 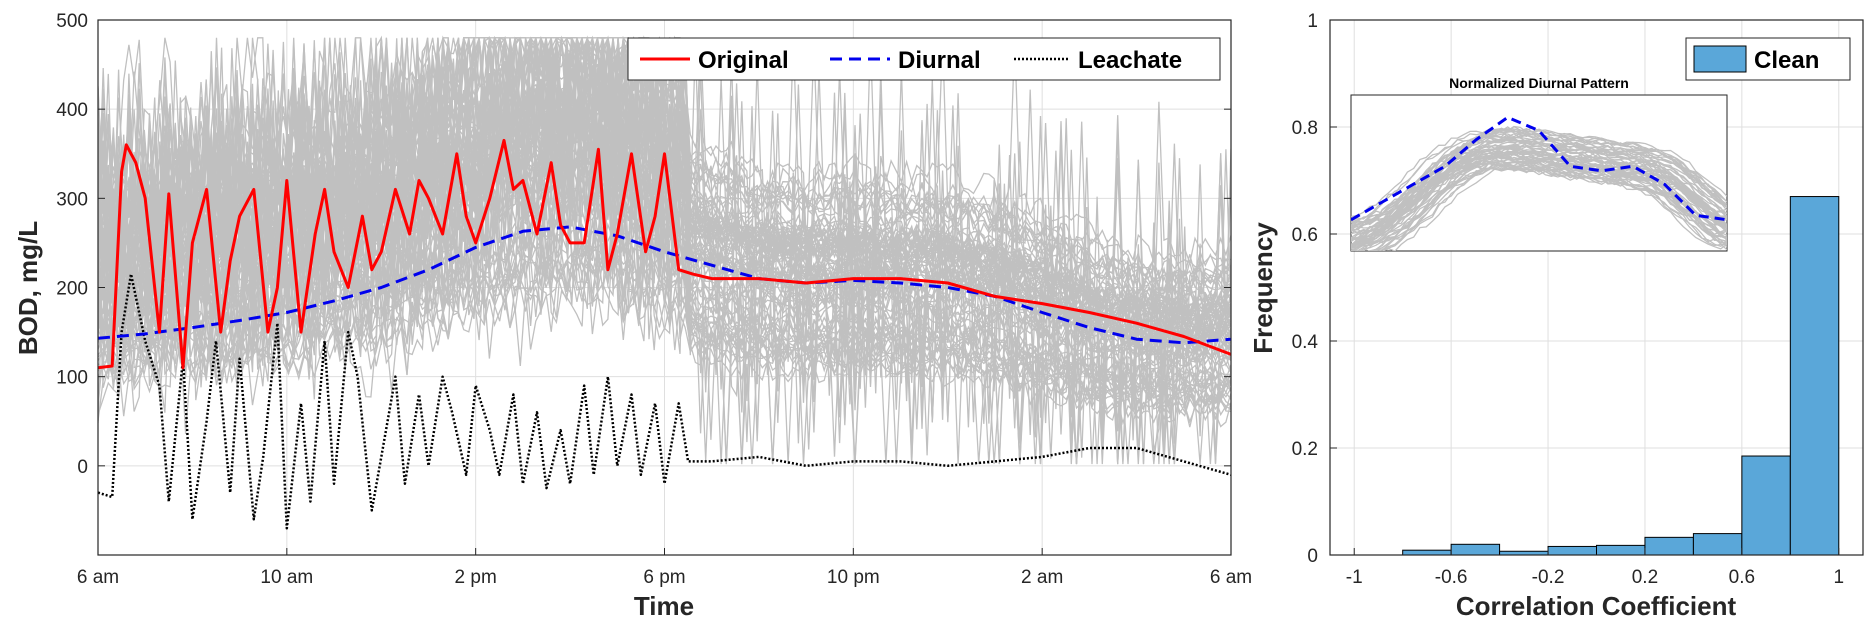 I want to click on normalized-diurnal-inset: Normalized Diurnal Pattern, so click(x=1539, y=163).